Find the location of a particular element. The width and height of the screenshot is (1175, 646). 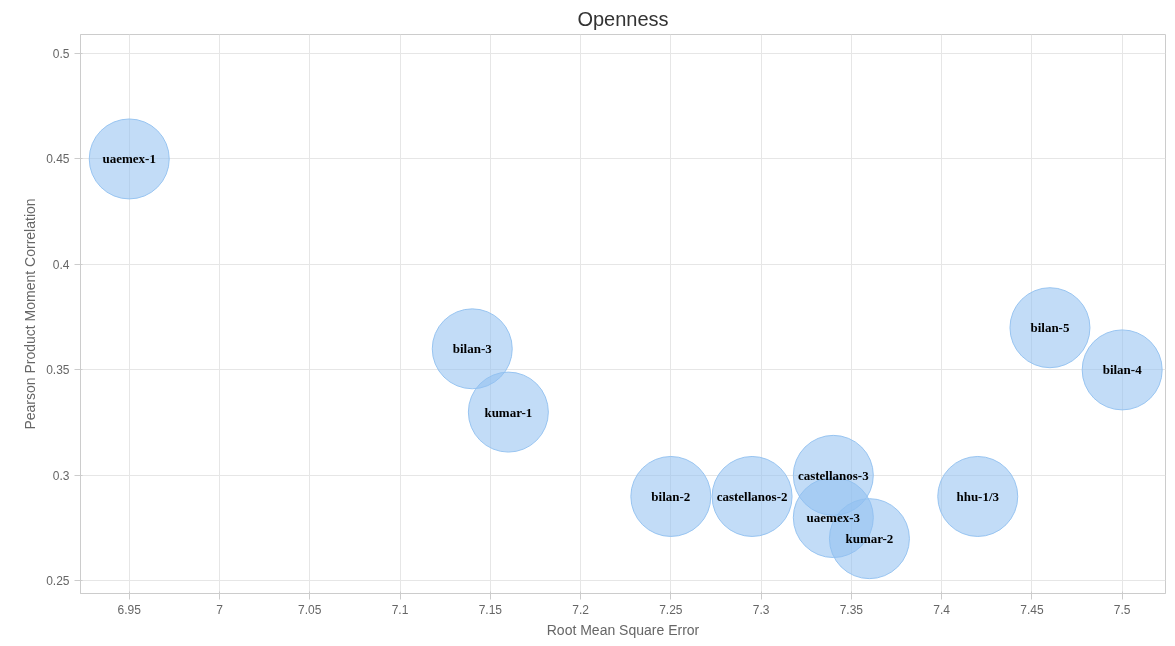

series-label: bilan-5 is located at coordinates (1050, 328).